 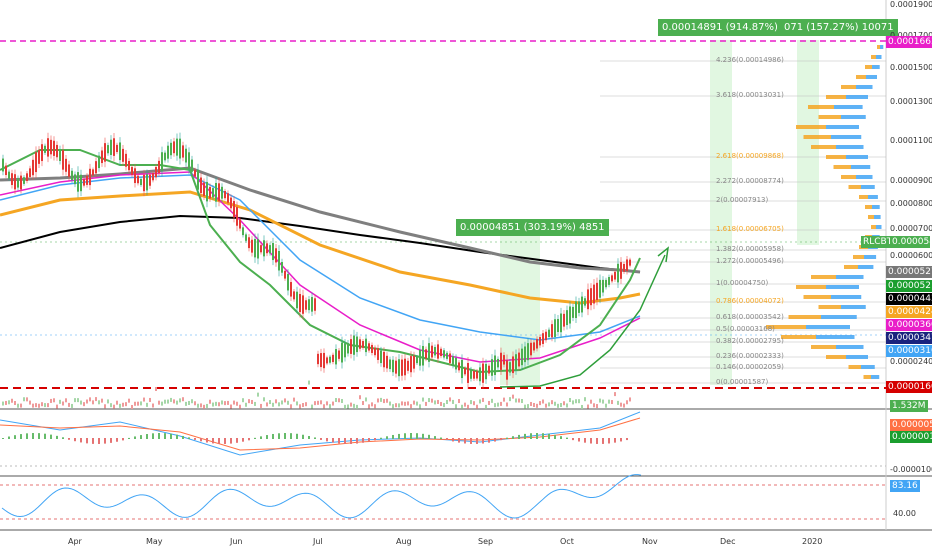 I want to click on time-axis-label: Jul, so click(x=318, y=541).